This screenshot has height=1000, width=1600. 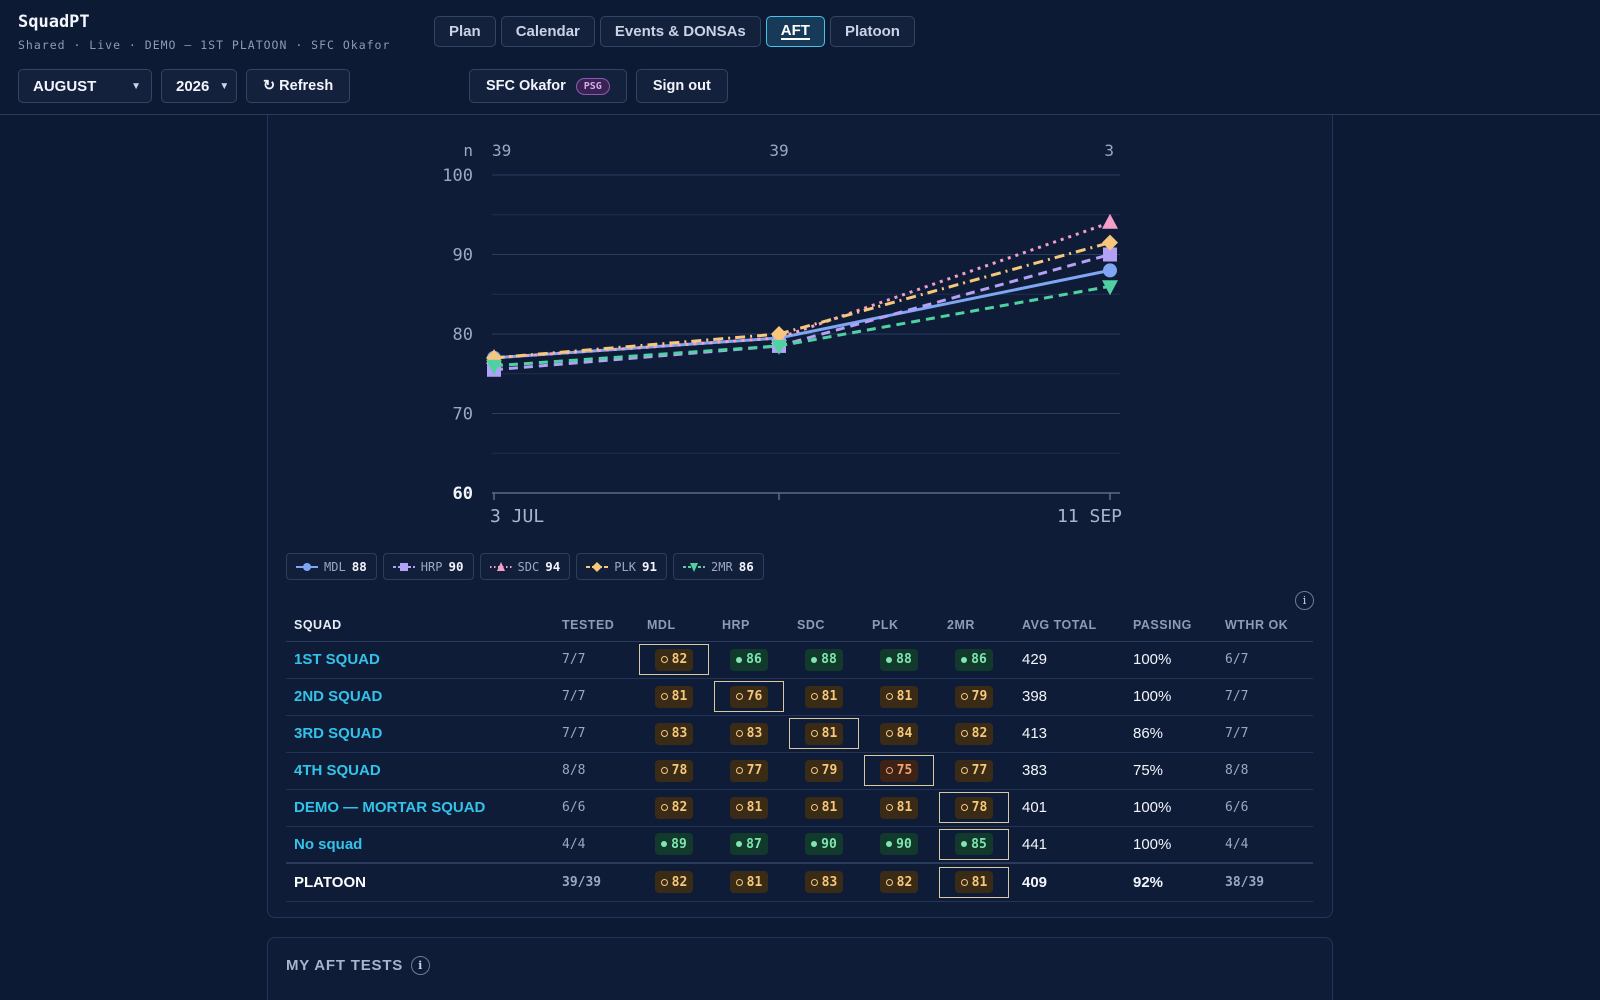 I want to click on legend-item-2mr: 2MR 86, so click(x=718, y=566).